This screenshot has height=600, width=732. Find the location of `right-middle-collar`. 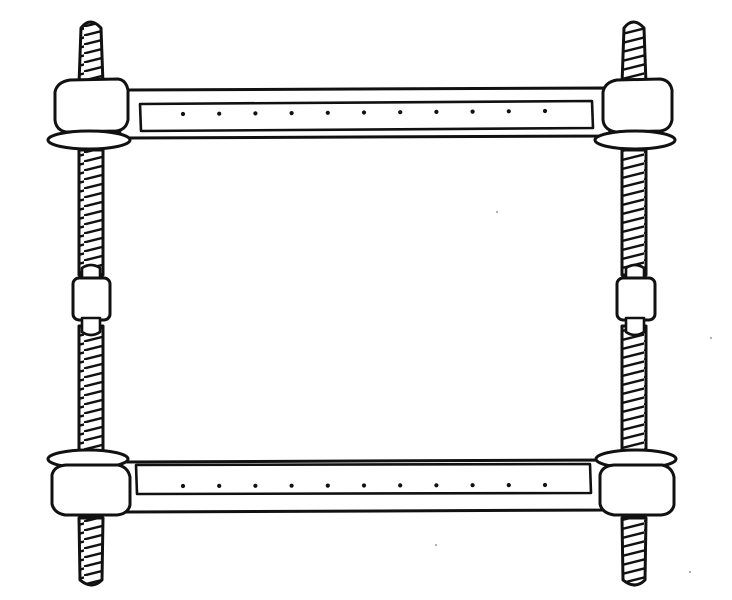

right-middle-collar is located at coordinates (636, 300).